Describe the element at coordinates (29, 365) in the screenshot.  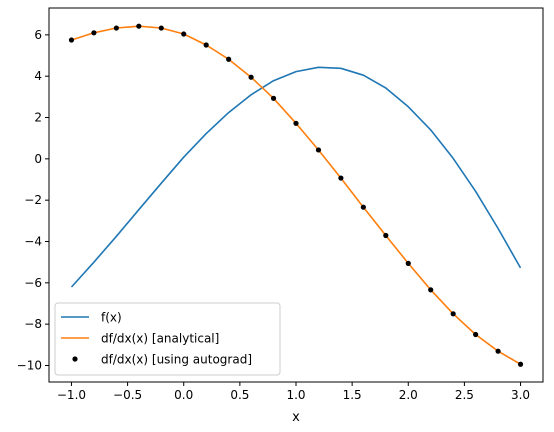
I see `y-tick-label: −10` at that location.